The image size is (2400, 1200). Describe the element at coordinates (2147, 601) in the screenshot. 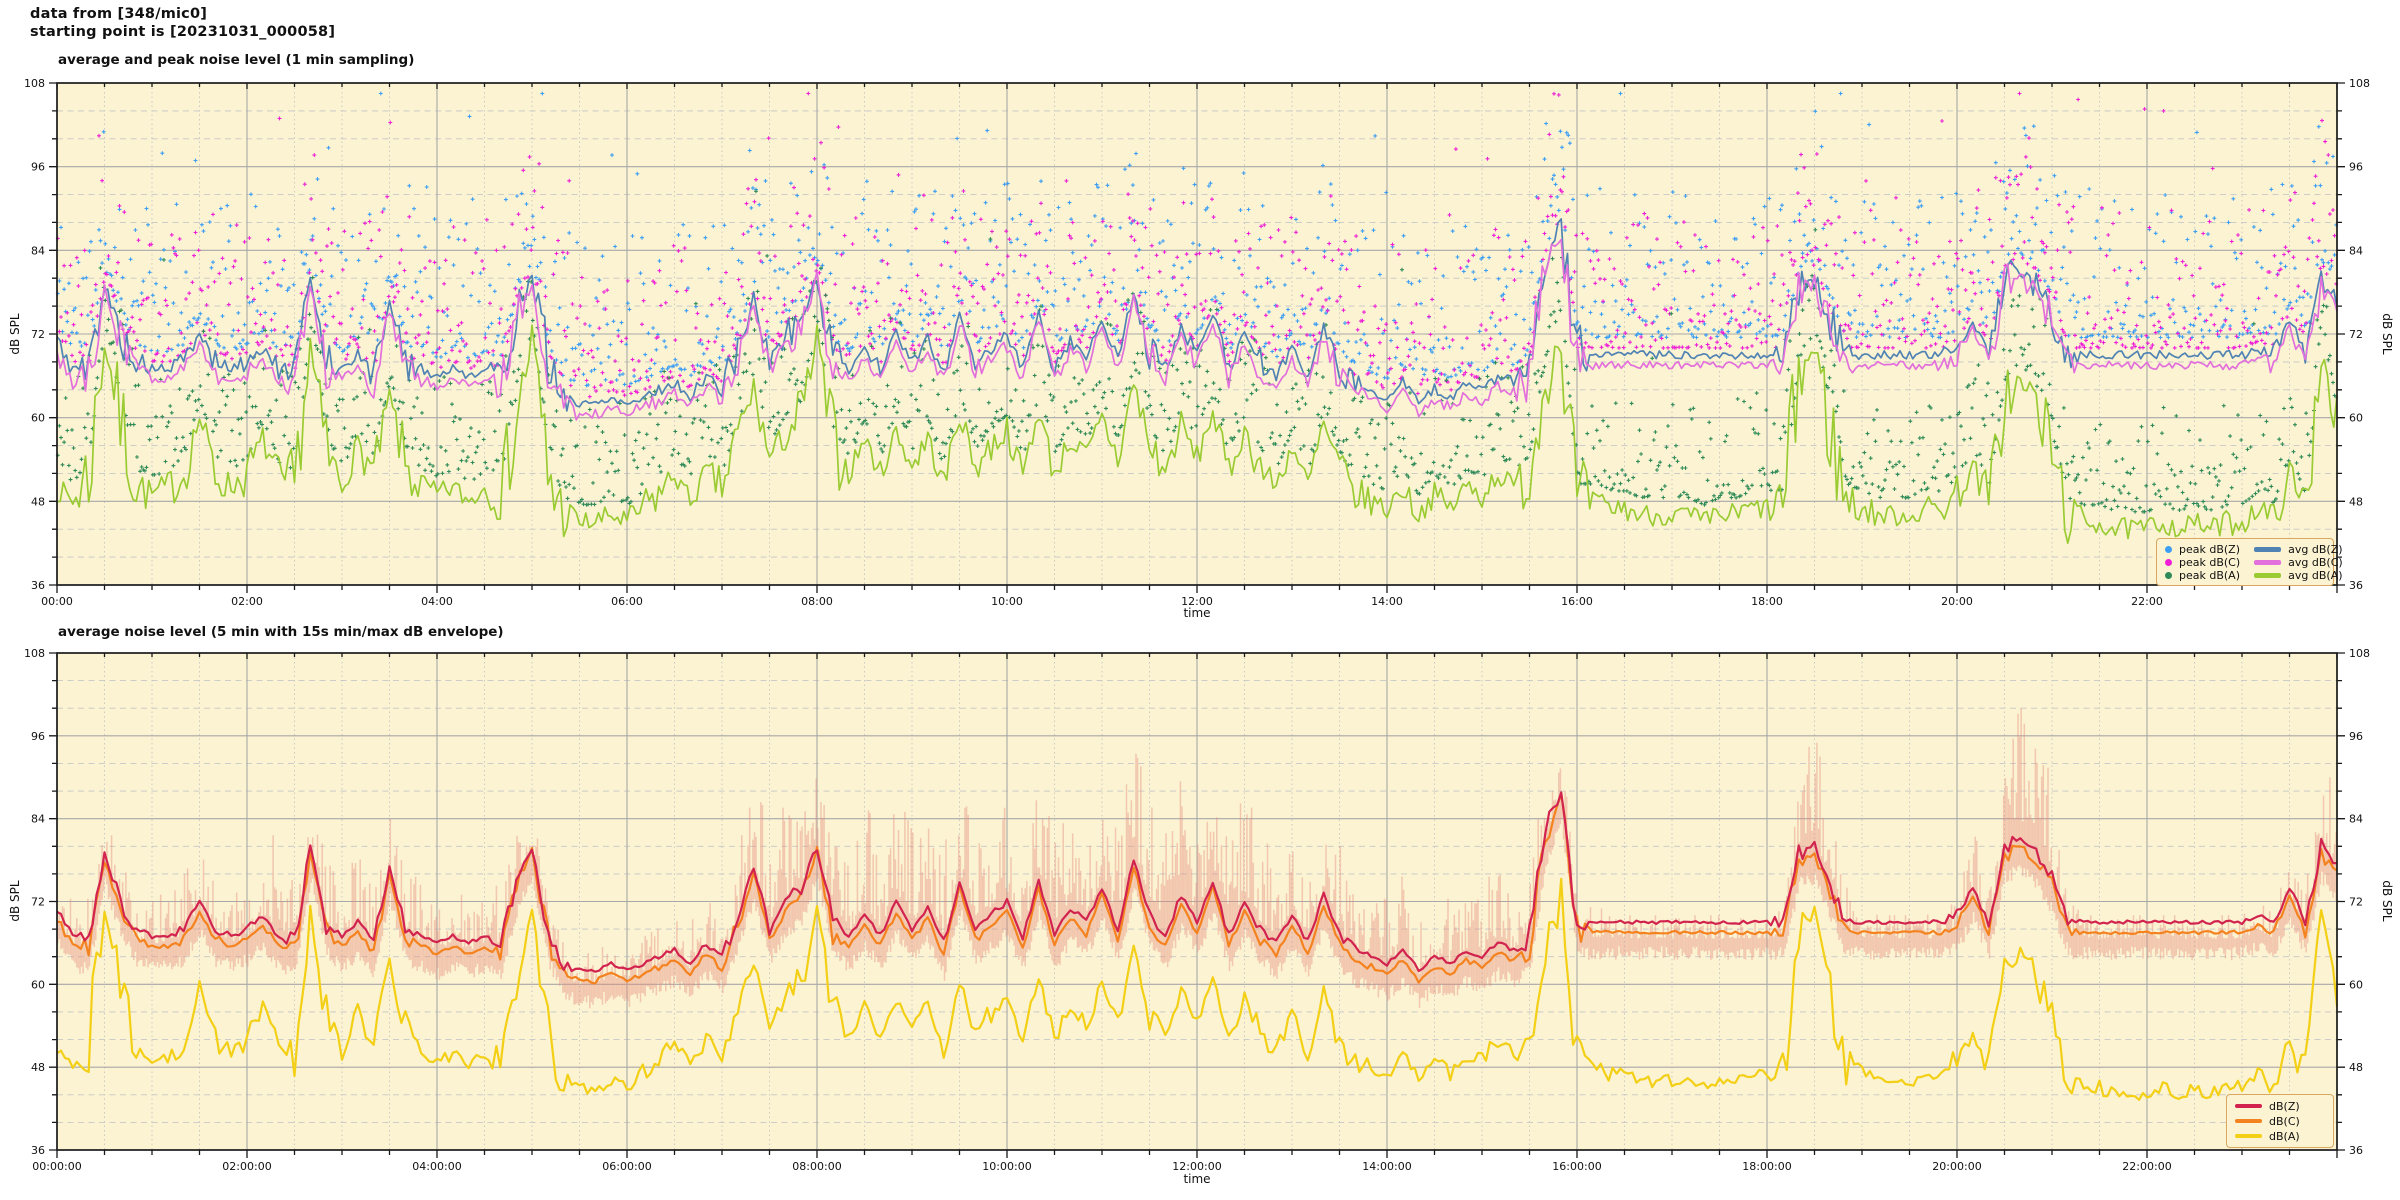

I see `x-tick-label: 22:00` at that location.